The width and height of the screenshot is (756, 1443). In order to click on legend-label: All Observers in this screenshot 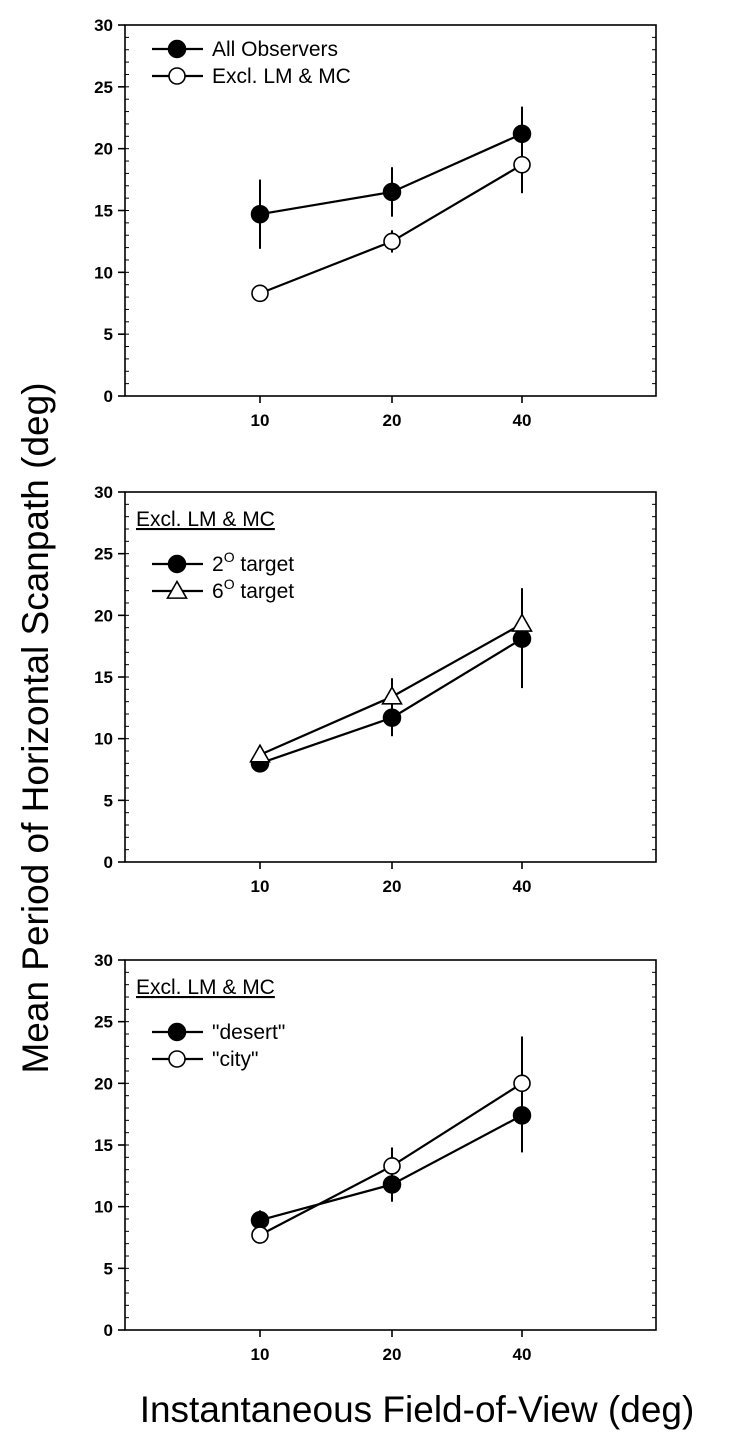, I will do `click(275, 49)`.